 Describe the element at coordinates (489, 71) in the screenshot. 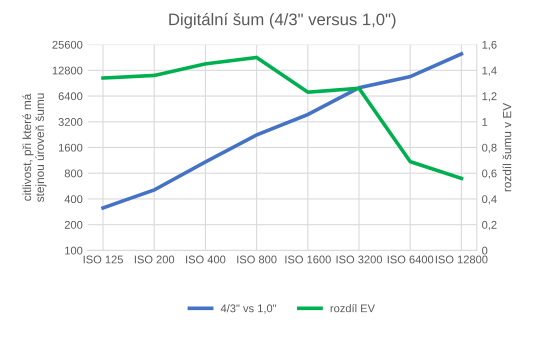

I see `y2-tick-label: 1,4` at that location.